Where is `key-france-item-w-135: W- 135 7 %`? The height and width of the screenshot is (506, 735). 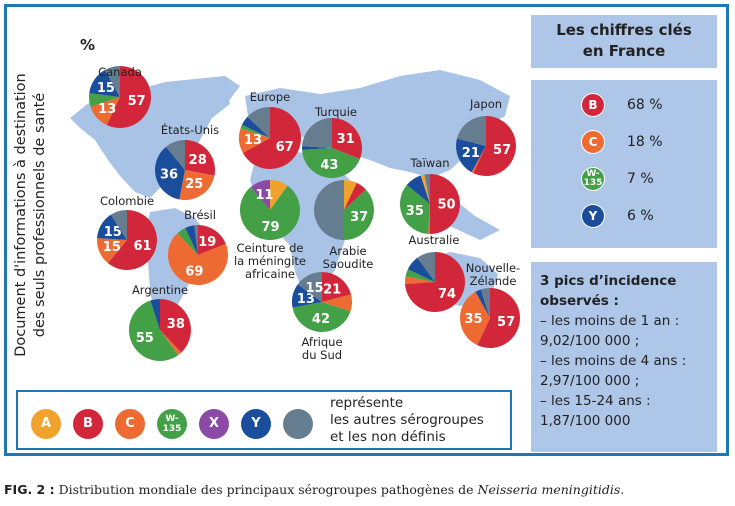
key-france-item-w-135: W- 135 7 % is located at coordinates (617, 179).